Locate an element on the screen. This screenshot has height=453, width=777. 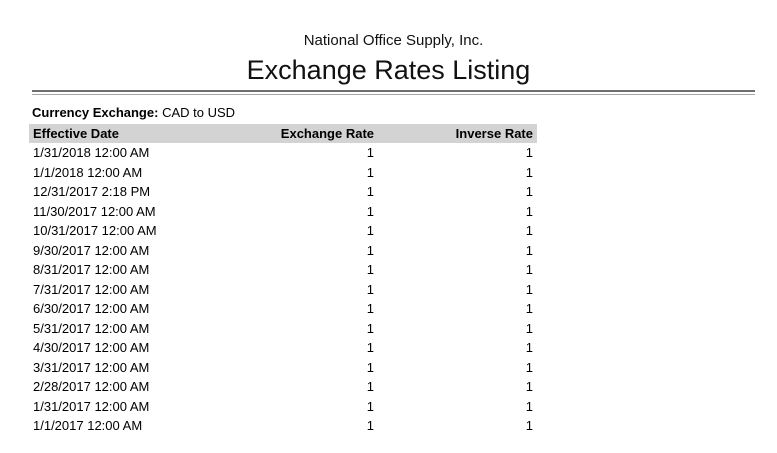
table-row: 1/1/2018 12:00 AM 1 1 is located at coordinates (283, 172).